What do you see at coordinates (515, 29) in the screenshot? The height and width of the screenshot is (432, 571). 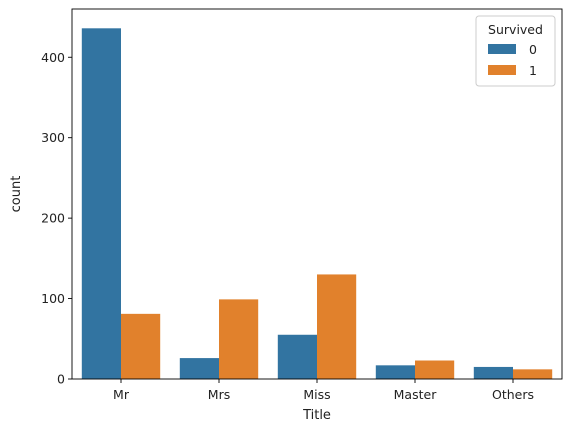 I see `legend-title: Survived` at bounding box center [515, 29].